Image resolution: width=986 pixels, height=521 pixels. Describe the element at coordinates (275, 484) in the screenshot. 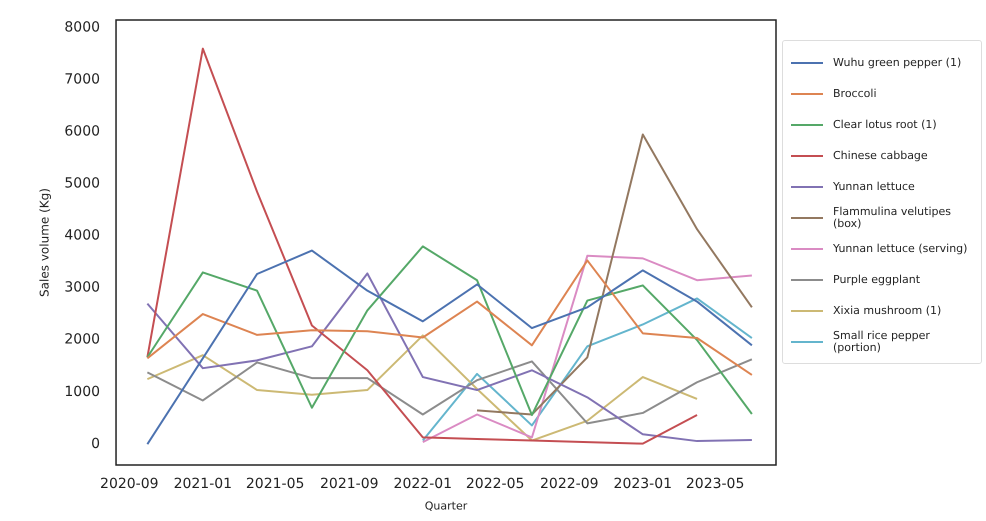

I see `x-tick-label: 2021-05` at that location.